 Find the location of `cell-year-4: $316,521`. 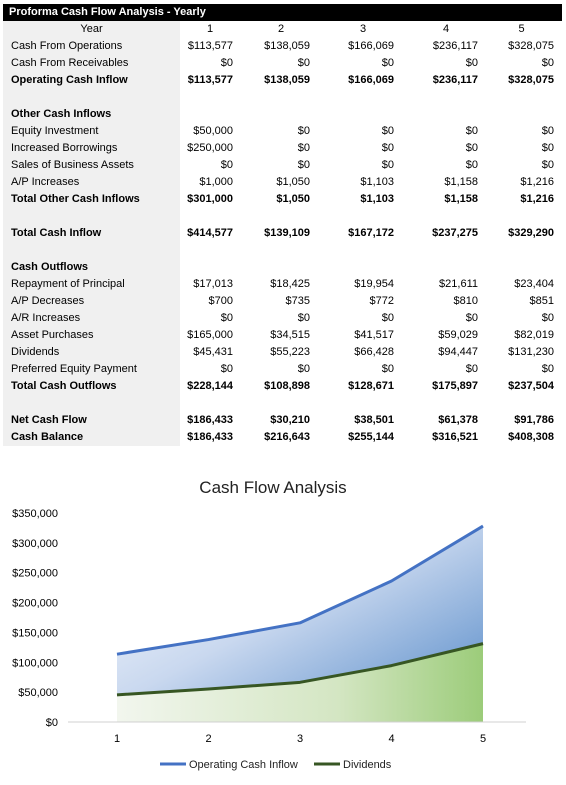

cell-year-4: $316,521 is located at coordinates (455, 437).